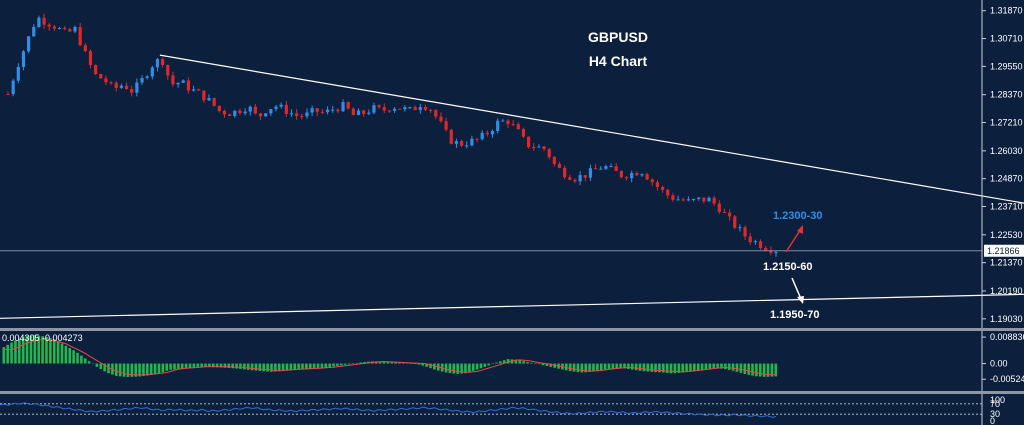  What do you see at coordinates (388, 410) in the screenshot?
I see `rsi-line` at bounding box center [388, 410].